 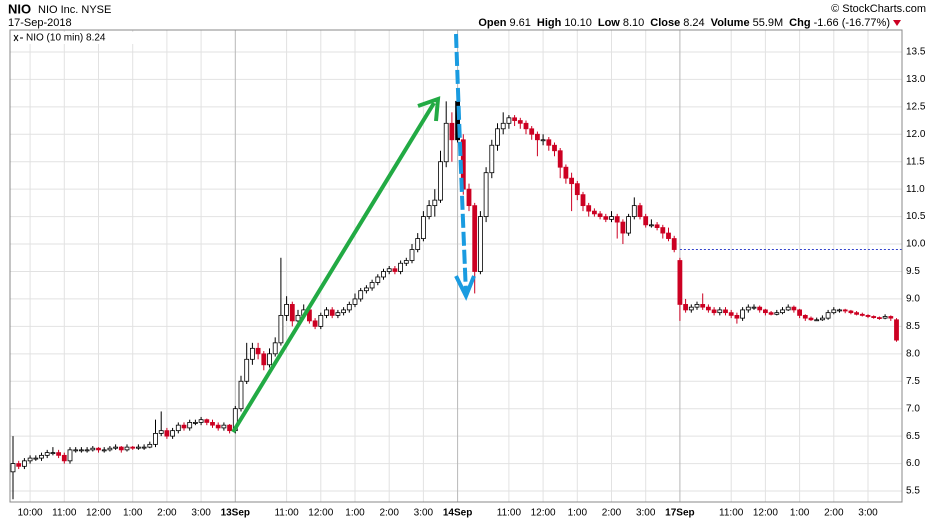 I want to click on x-tick-label: 1:00, so click(x=800, y=513).